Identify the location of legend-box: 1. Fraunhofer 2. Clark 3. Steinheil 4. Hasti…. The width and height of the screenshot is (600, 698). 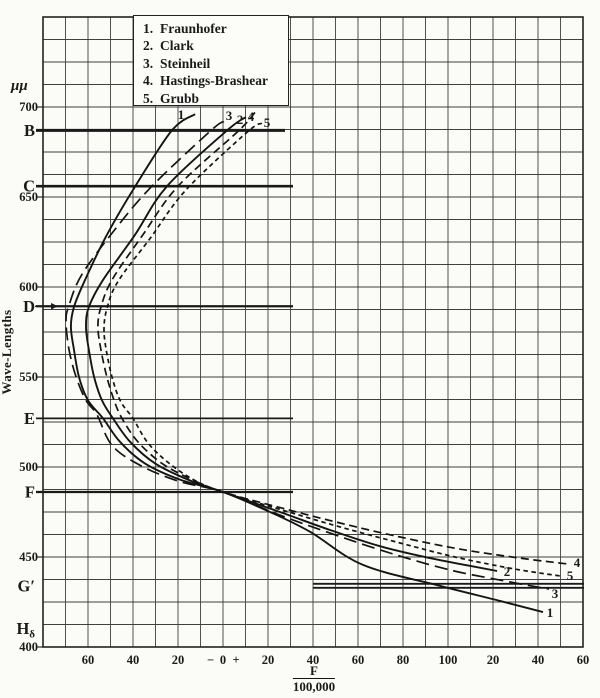
(211, 60).